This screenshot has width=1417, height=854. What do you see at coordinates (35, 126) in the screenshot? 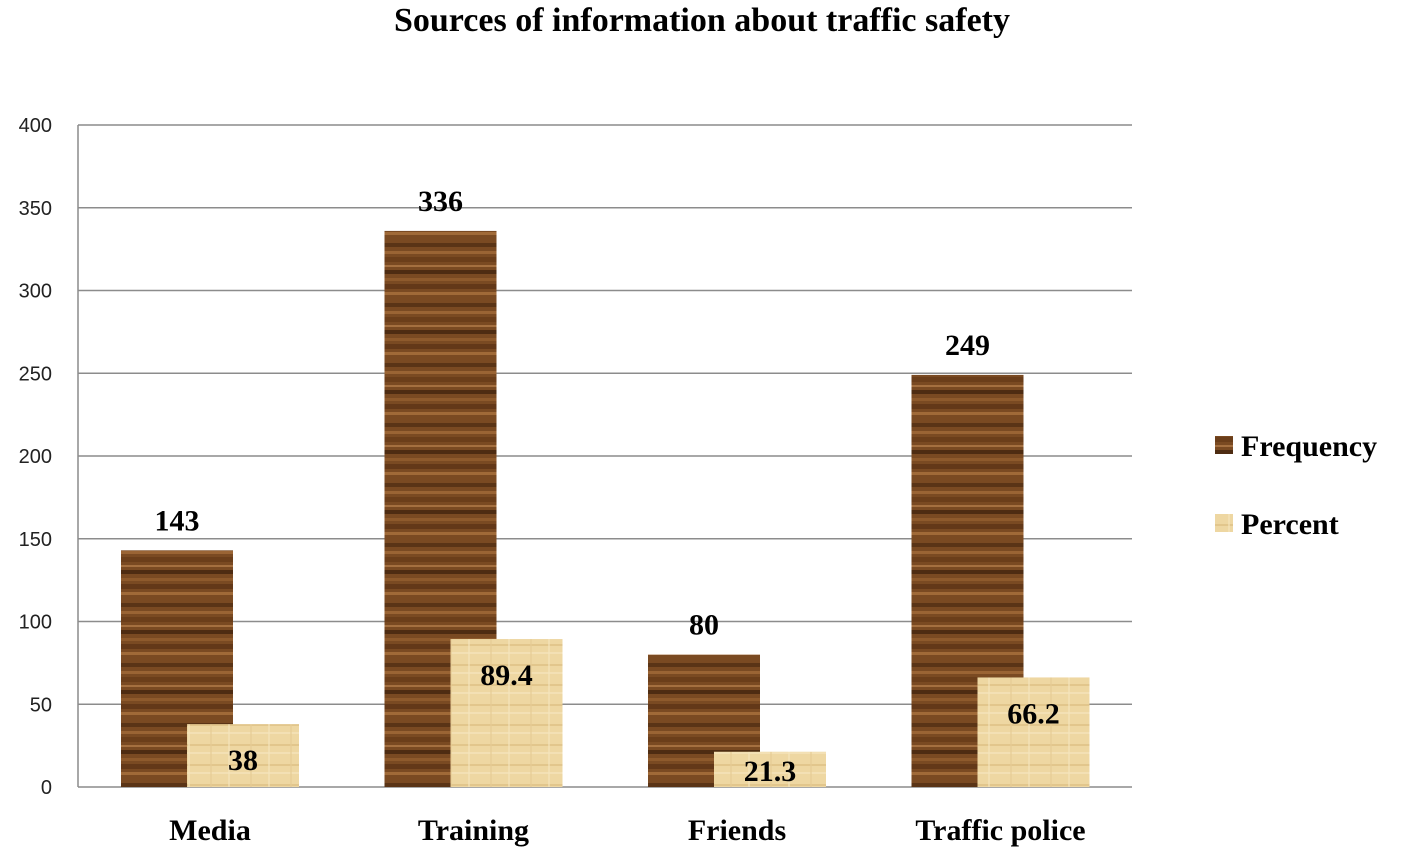
I see `y-tick-label: 400` at bounding box center [35, 126].